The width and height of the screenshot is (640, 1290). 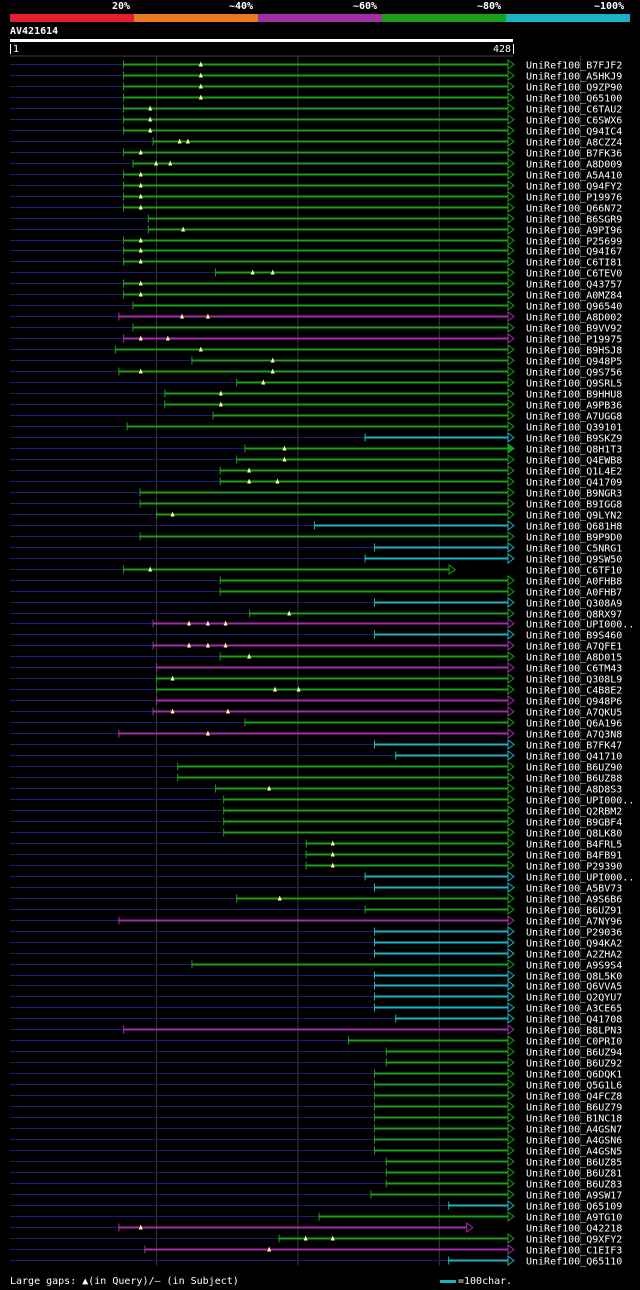 I want to click on hit-label: UniRef100_Q66N72, so click(x=574, y=209).